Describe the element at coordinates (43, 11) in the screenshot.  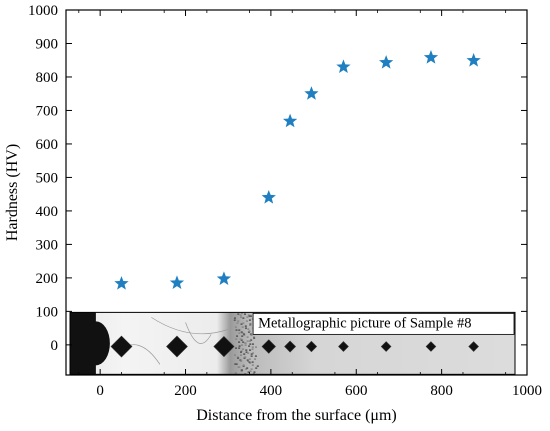
I see `y-tick-label: 1000` at that location.